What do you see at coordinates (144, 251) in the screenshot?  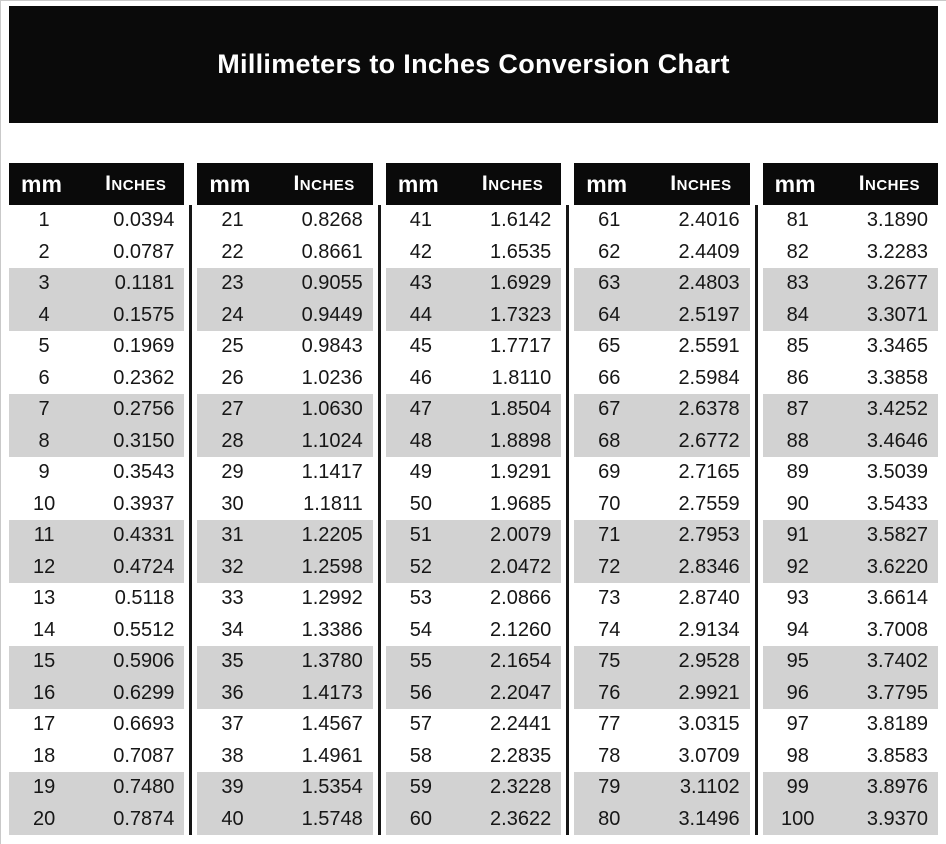 I see `inches-value: 0.0787` at bounding box center [144, 251].